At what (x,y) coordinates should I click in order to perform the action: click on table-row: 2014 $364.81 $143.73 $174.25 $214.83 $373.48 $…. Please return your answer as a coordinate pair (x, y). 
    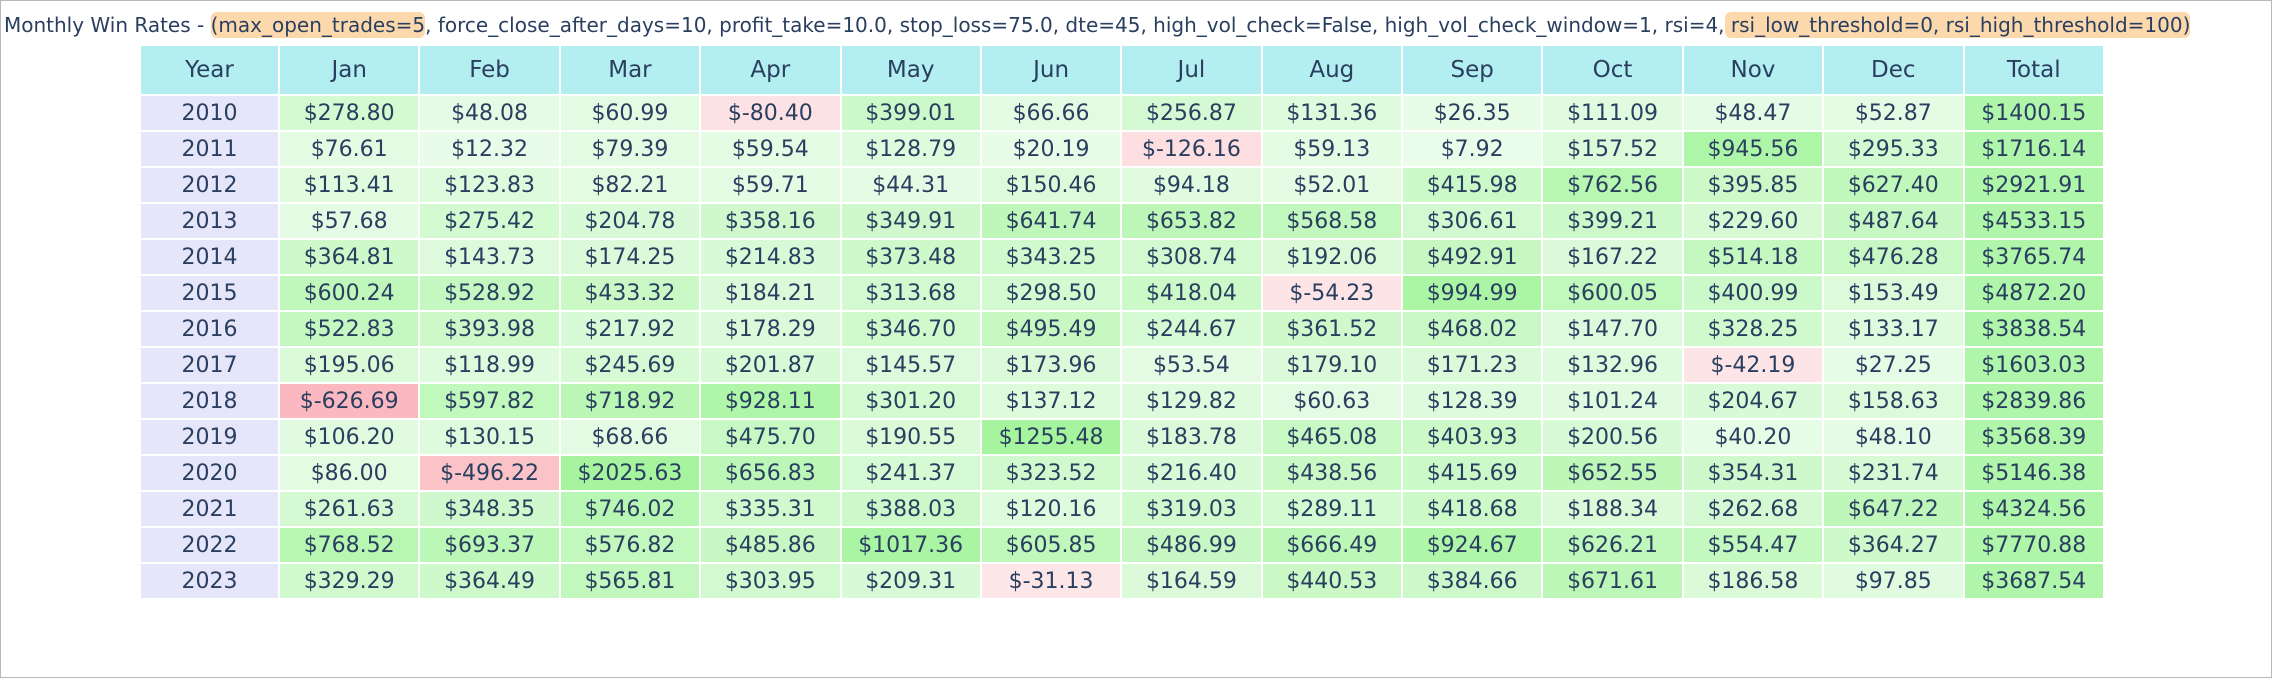
    Looking at the image, I should click on (1122, 257).